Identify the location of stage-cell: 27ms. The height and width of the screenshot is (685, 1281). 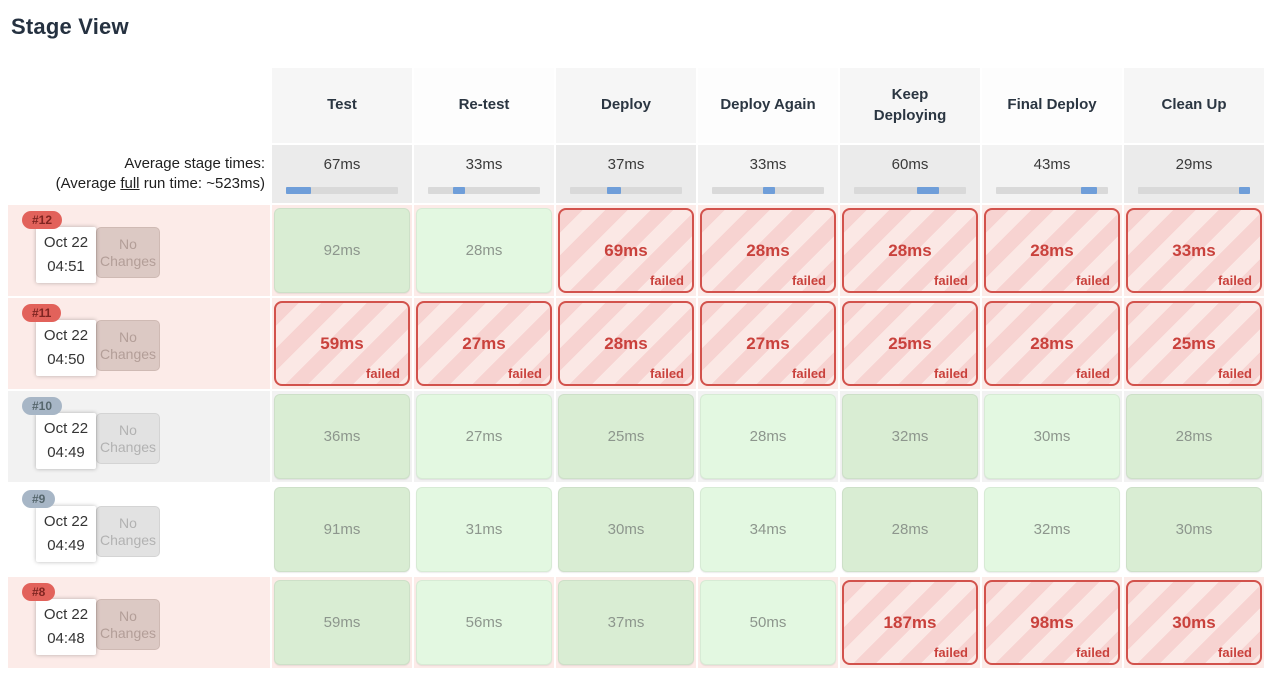
(484, 436).